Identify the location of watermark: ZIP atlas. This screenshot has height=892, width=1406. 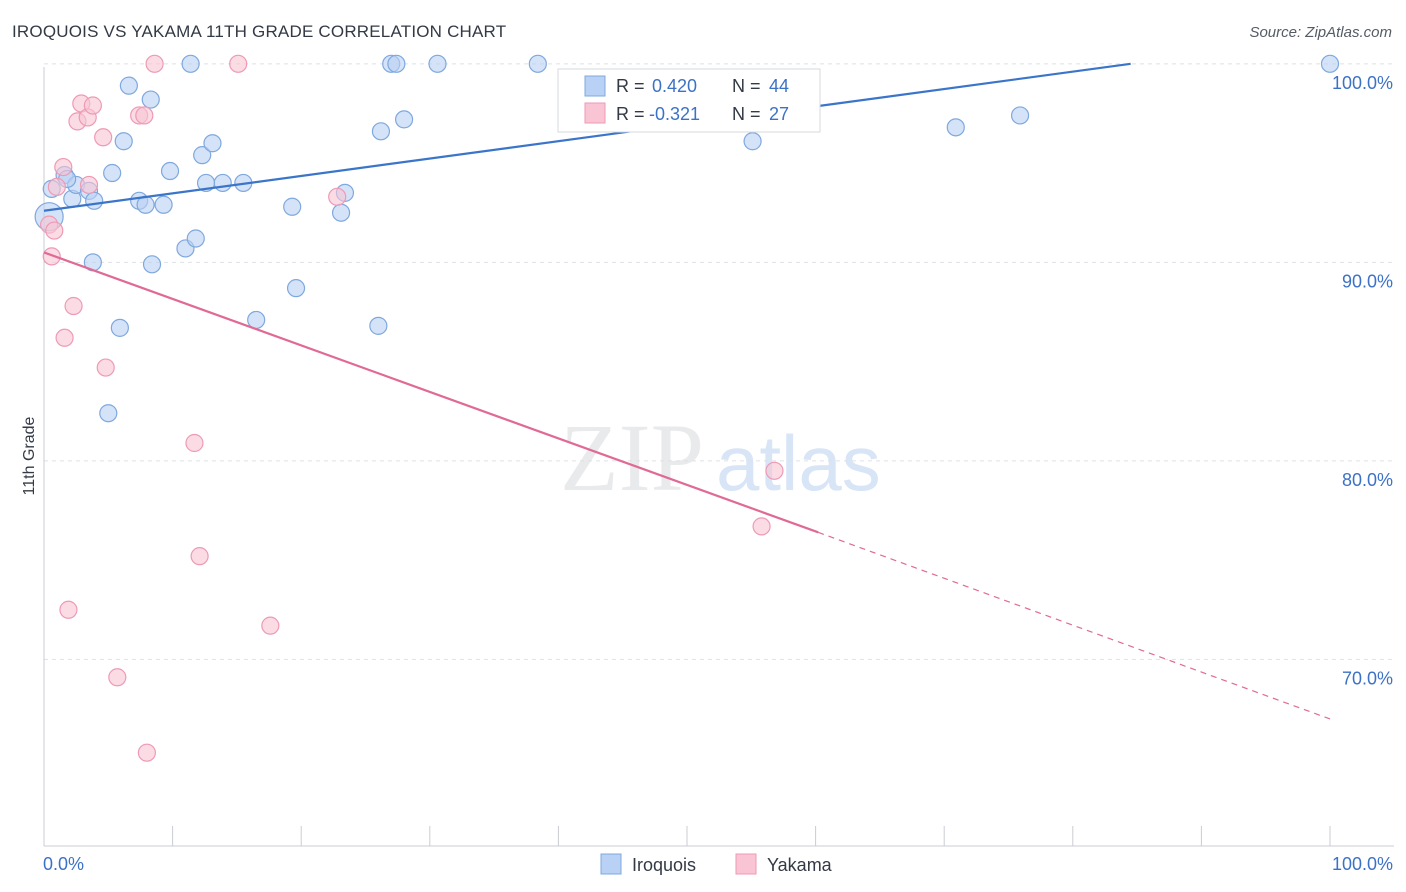
(720, 457).